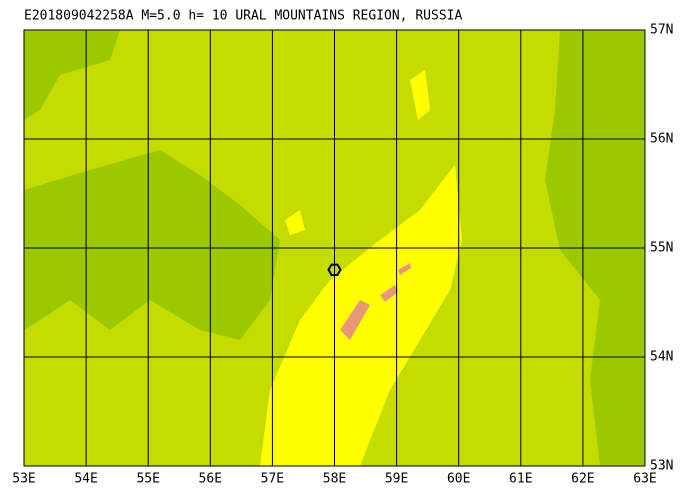 Image resolution: width=693 pixels, height=494 pixels. I want to click on lon-label: 63E, so click(644, 479).